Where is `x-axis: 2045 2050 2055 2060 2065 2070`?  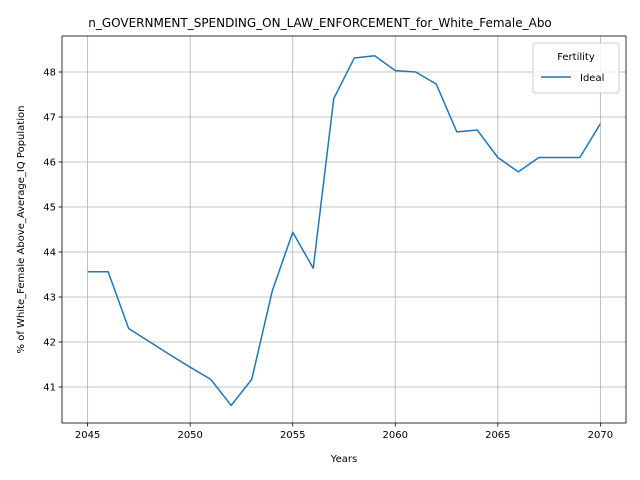
x-axis: 2045 2050 2055 2060 2065 2070 is located at coordinates (344, 432).